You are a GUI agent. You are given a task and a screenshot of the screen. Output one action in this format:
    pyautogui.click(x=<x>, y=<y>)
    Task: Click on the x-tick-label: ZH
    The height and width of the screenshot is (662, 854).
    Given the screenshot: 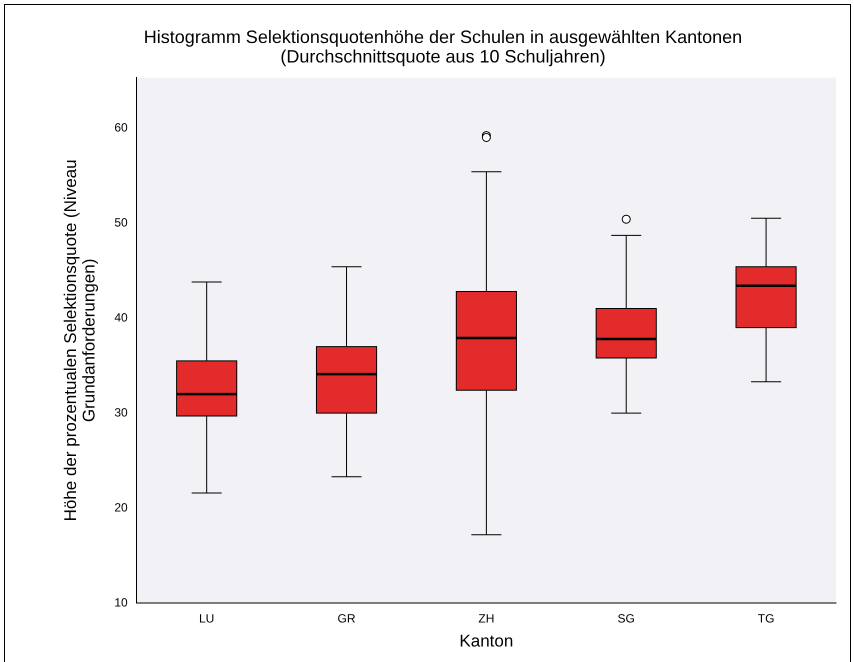 What is the action you would take?
    pyautogui.click(x=486, y=619)
    